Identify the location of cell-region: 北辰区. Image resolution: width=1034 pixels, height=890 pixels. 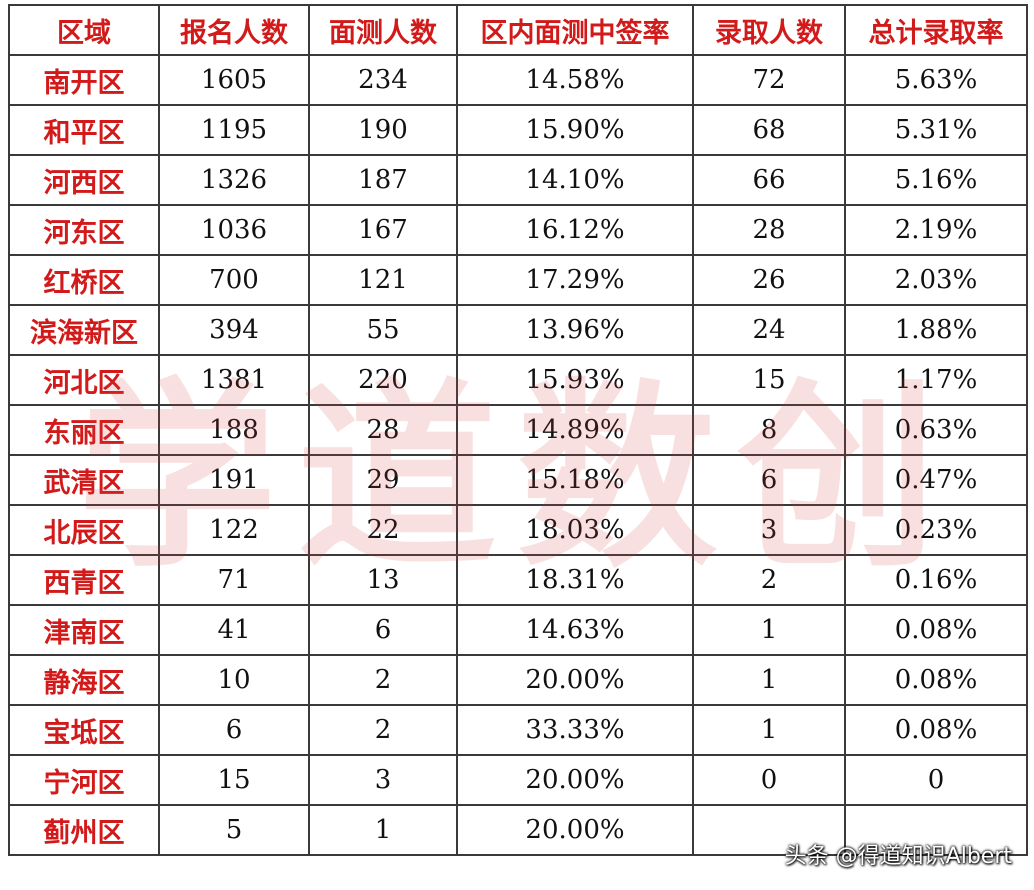
(84, 530).